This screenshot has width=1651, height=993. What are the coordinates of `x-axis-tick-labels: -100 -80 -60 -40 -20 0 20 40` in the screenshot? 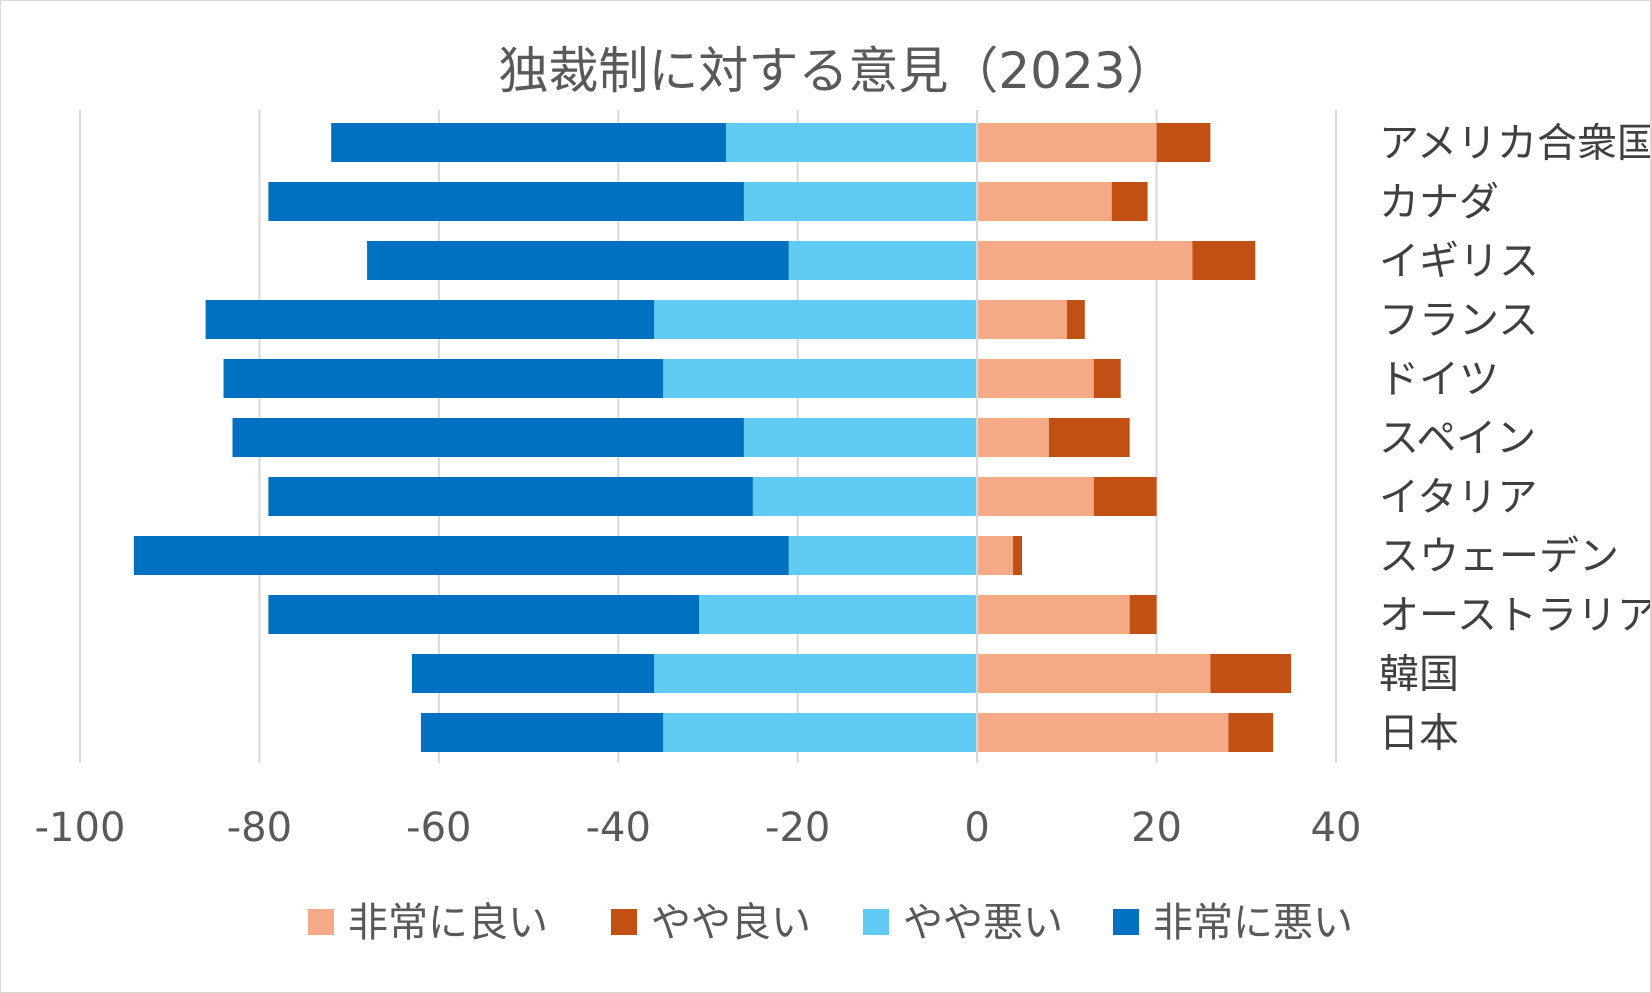 It's located at (698, 828).